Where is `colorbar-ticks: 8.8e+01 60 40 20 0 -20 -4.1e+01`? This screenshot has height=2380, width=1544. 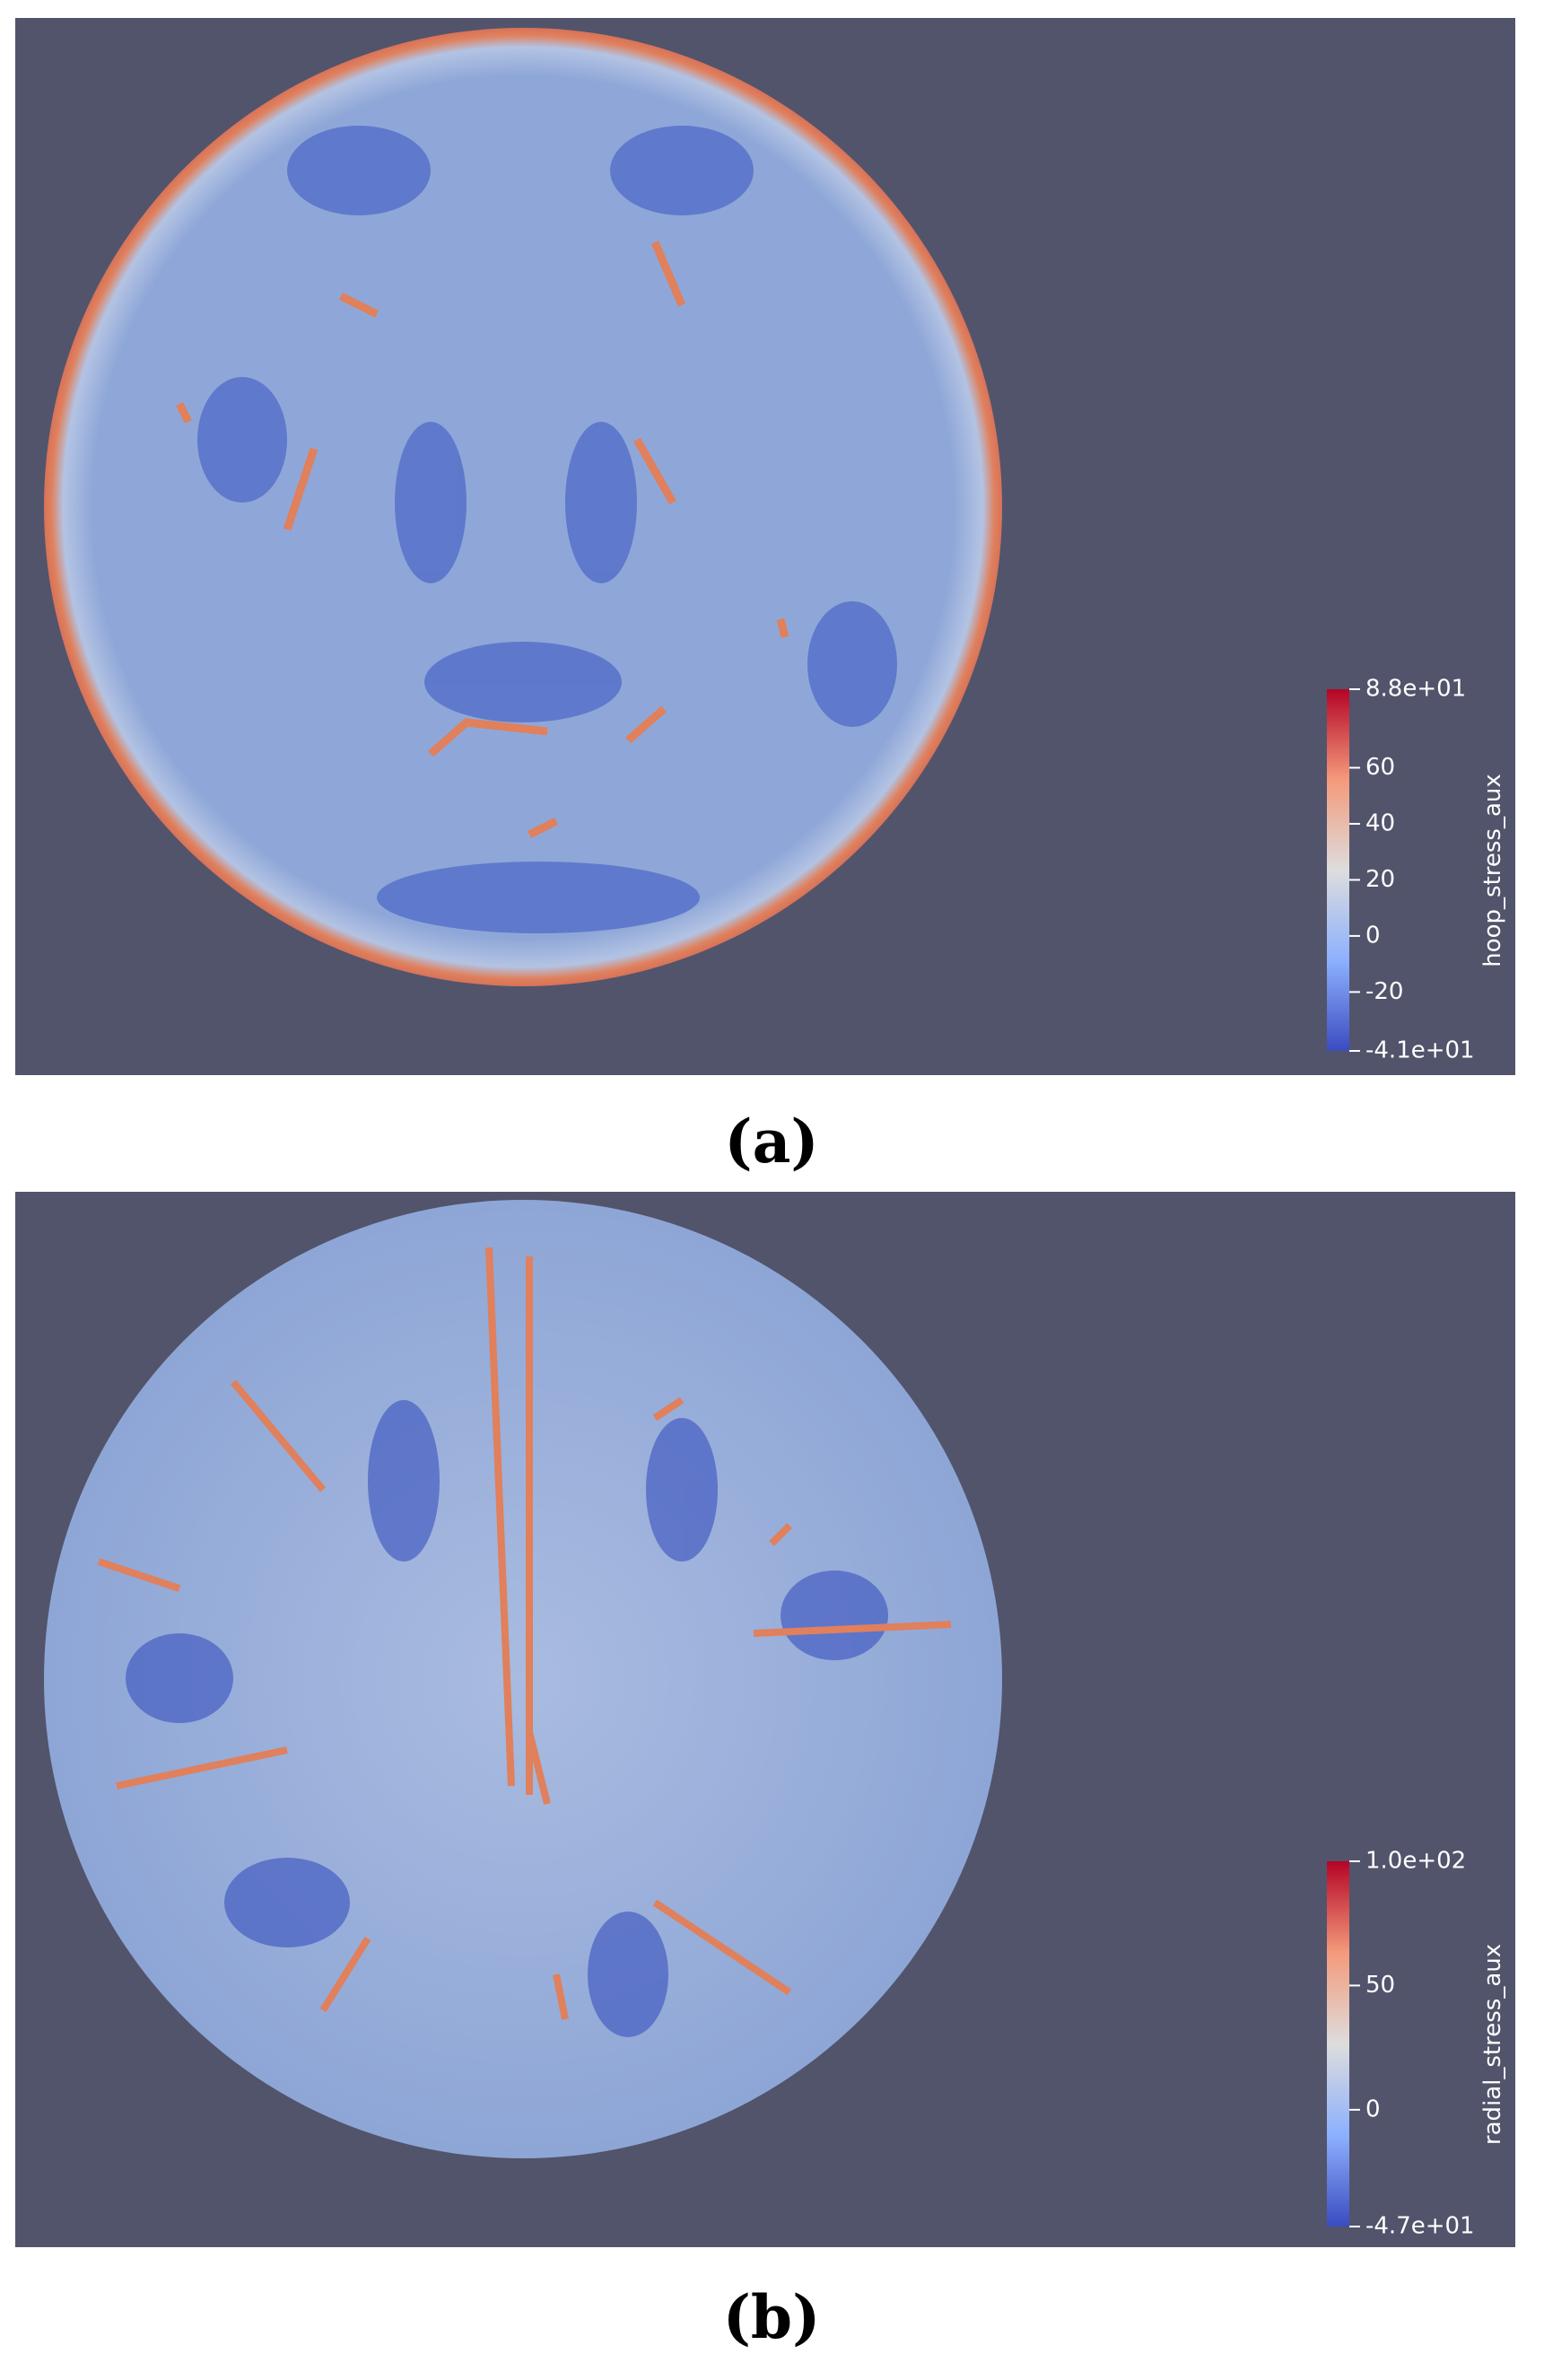 colorbar-ticks: 8.8e+01 60 40 20 0 -20 -4.1e+01 is located at coordinates (1412, 870).